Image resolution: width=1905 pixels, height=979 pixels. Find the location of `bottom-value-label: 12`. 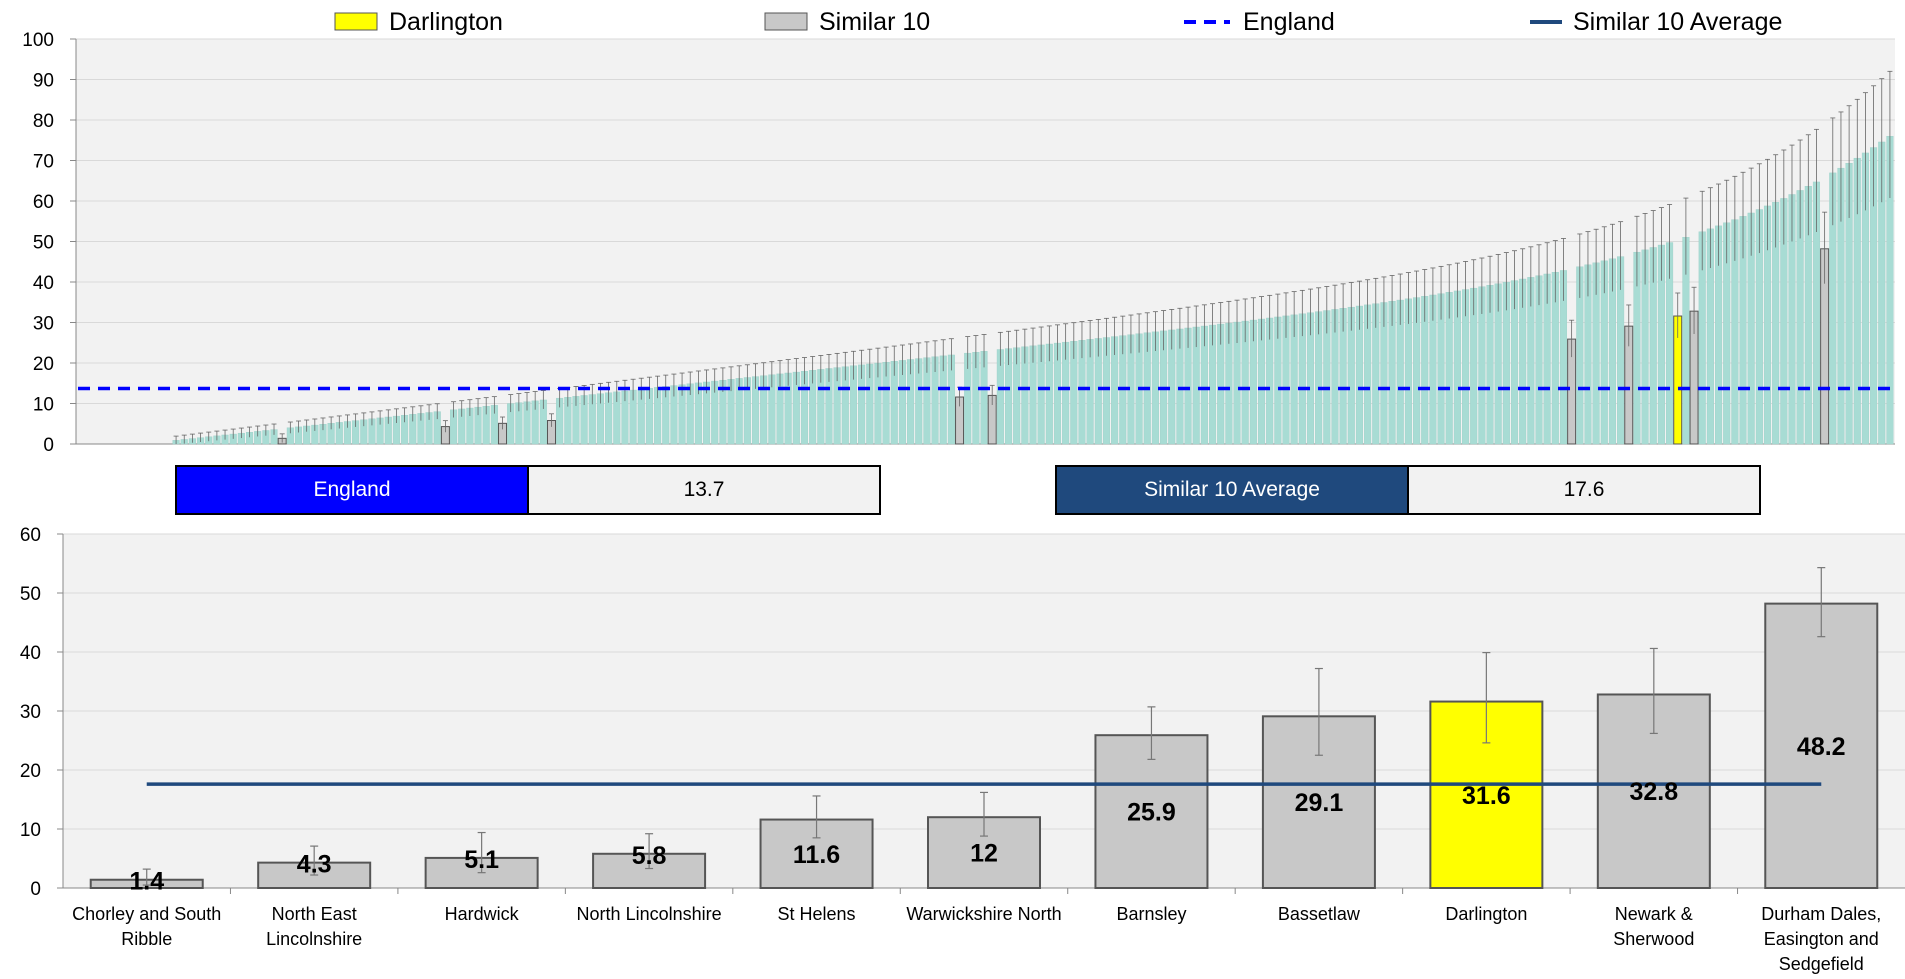

bottom-value-label: 12 is located at coordinates (984, 854).